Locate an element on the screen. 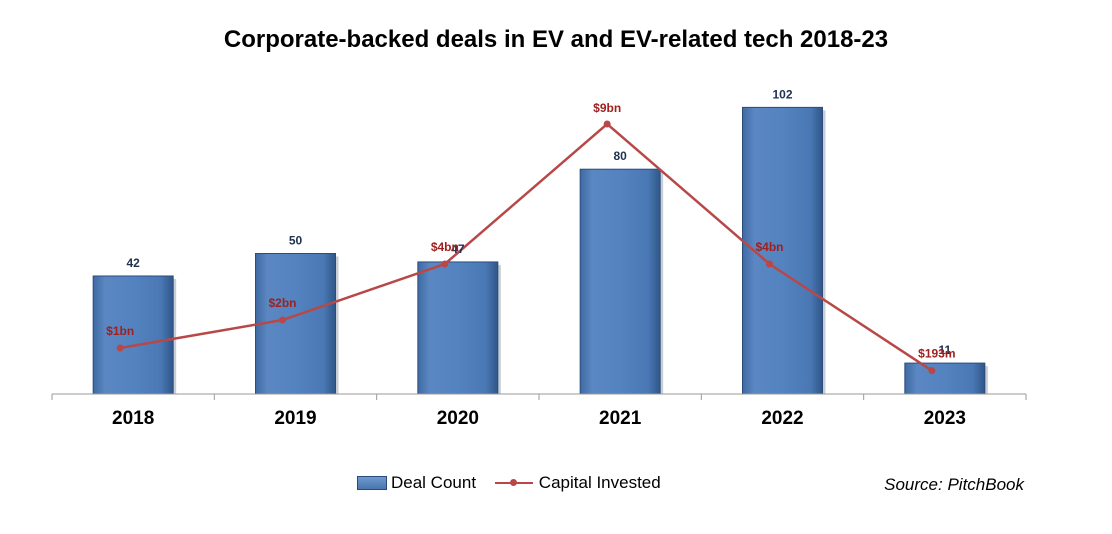 This screenshot has height=534, width=1112. x-tick-label: 2022 is located at coordinates (782, 418).